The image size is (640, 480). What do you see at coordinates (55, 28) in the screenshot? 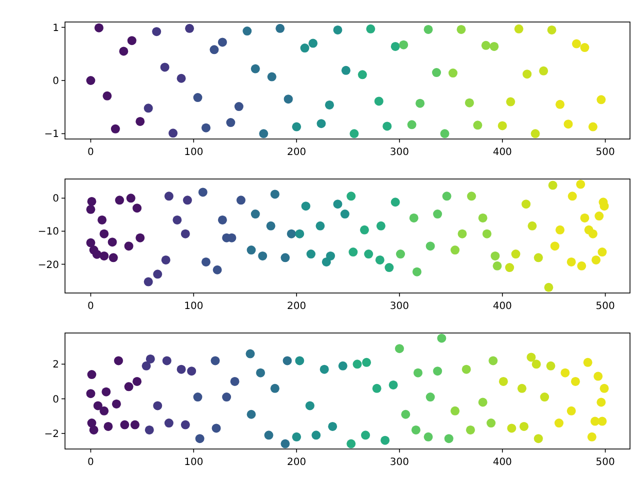
I see `y-tick-label: 1` at bounding box center [55, 28].